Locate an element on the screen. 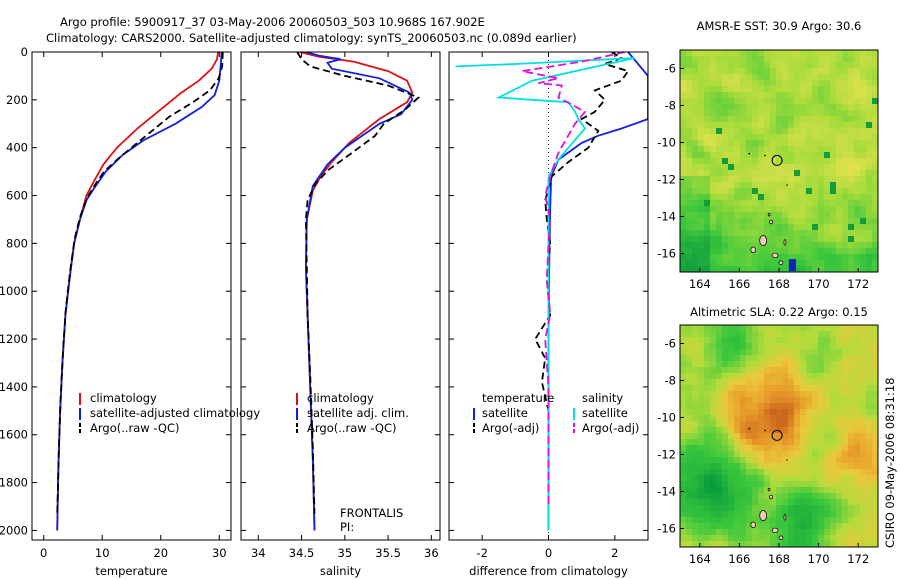  legend-label: climatology is located at coordinates (340, 398).